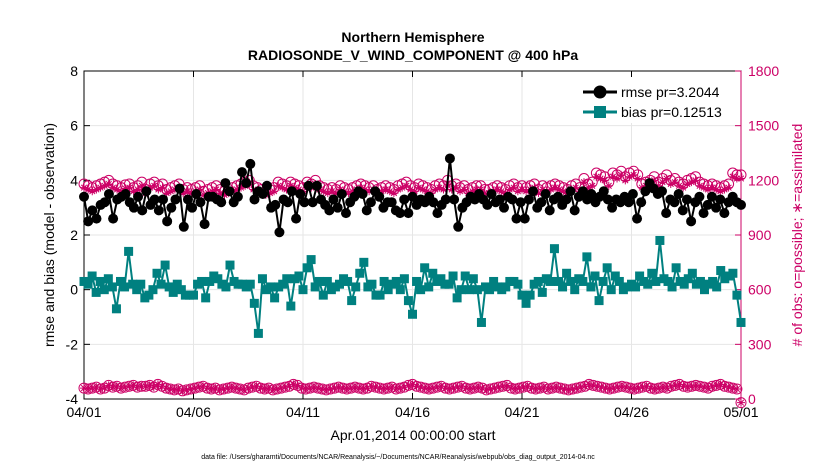  What do you see at coordinates (763, 180) in the screenshot?
I see `y-right-tick-label: 1200` at bounding box center [763, 180].